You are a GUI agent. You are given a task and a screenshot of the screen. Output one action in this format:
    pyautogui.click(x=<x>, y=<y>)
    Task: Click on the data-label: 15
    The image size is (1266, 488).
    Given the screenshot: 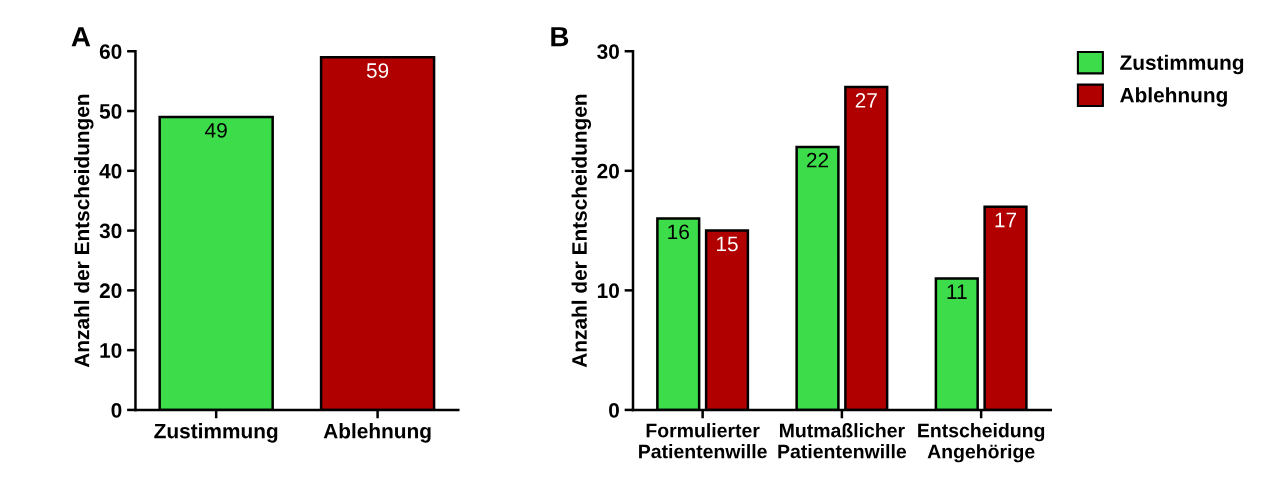 What is the action you would take?
    pyautogui.click(x=727, y=244)
    